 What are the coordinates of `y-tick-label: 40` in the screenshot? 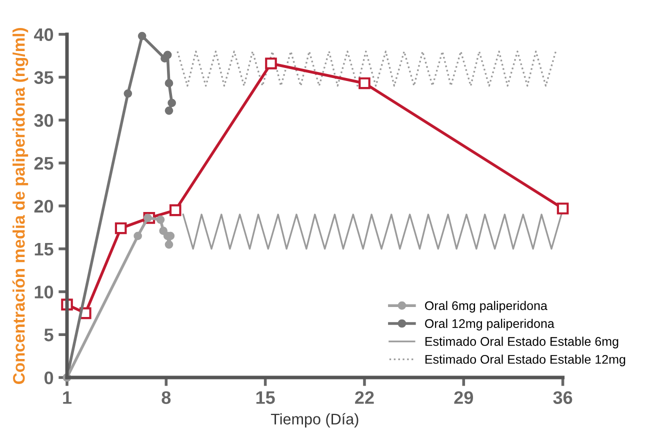 It's located at (44, 35).